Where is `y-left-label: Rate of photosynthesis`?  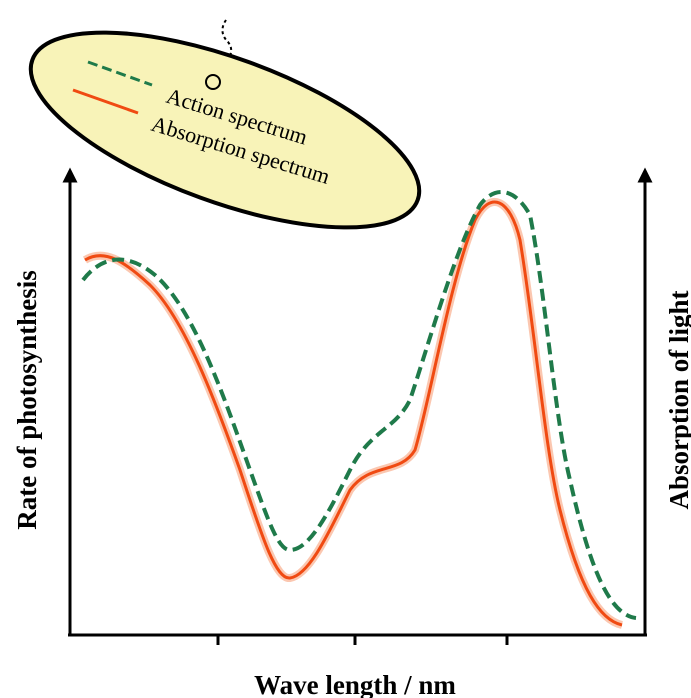 y-left-label: Rate of photosynthesis is located at coordinates (27, 400).